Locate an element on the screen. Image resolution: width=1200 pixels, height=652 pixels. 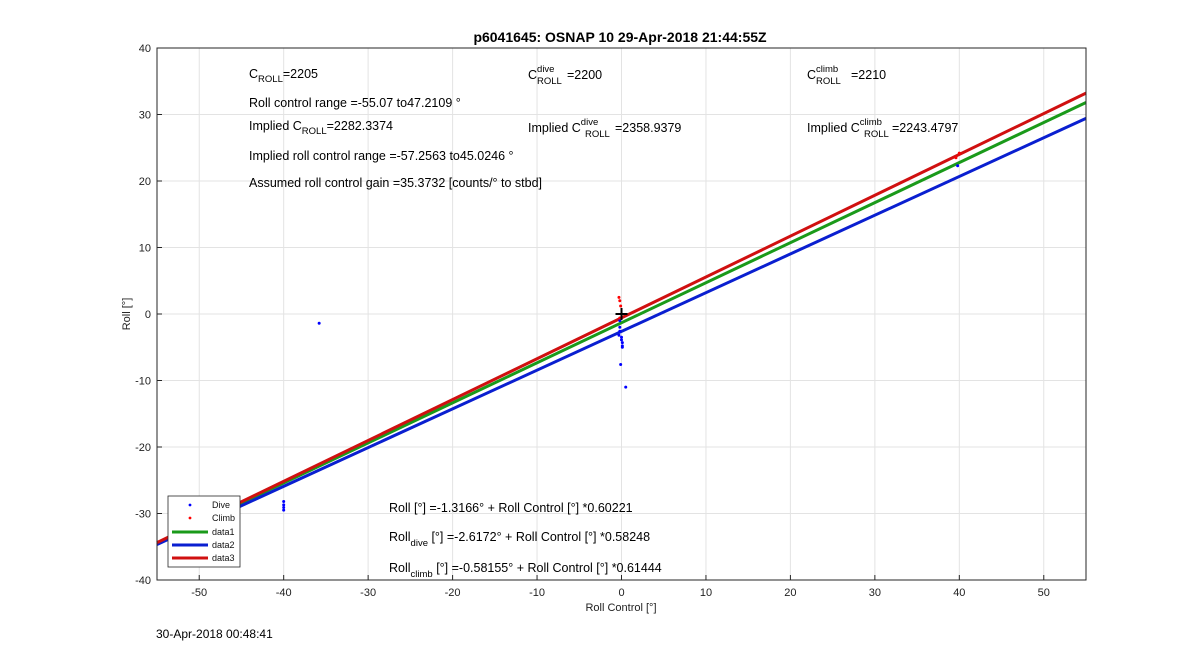
x-tick-label: 40 is located at coordinates (959, 593).